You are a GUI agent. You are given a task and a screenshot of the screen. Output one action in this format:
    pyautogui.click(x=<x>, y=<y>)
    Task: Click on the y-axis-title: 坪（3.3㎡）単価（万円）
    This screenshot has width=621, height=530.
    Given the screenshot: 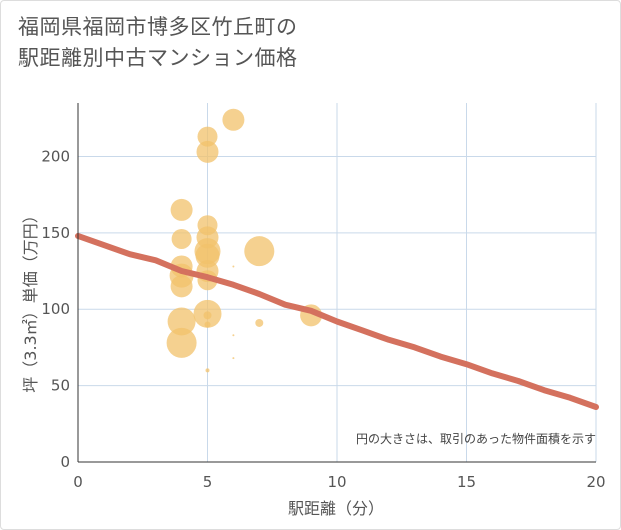 What is the action you would take?
    pyautogui.click(x=30, y=299)
    